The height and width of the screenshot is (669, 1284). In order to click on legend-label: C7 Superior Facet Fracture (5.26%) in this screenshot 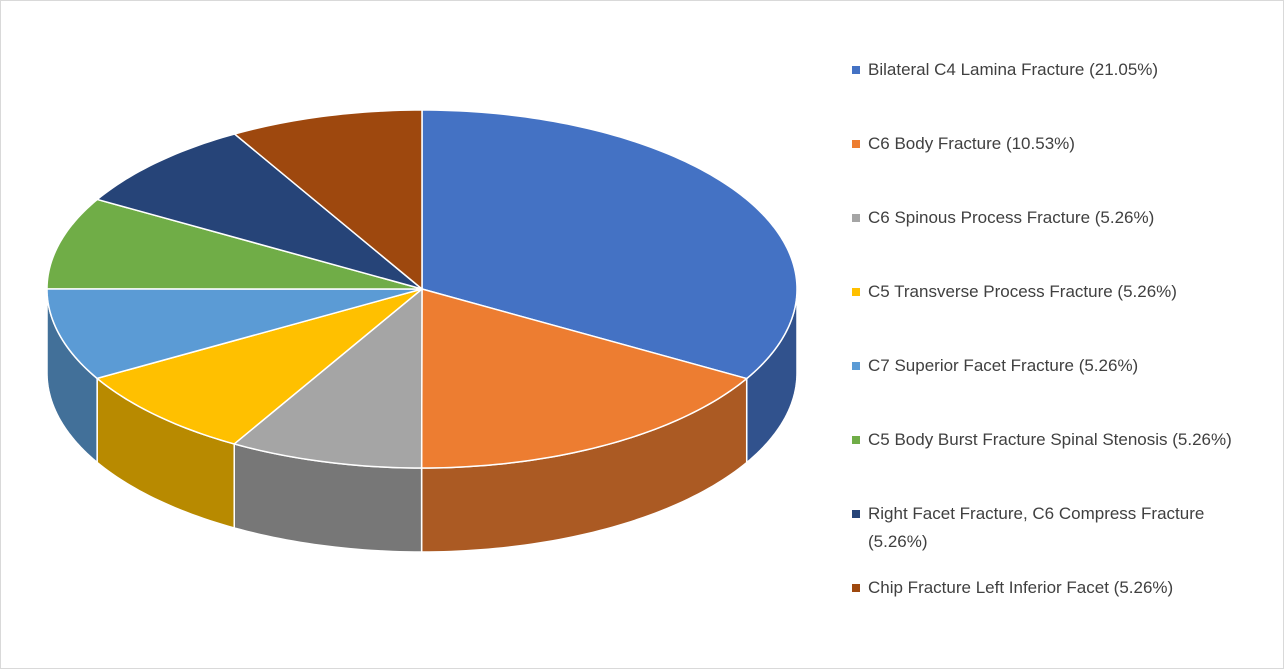, I will do `click(1003, 365)`.